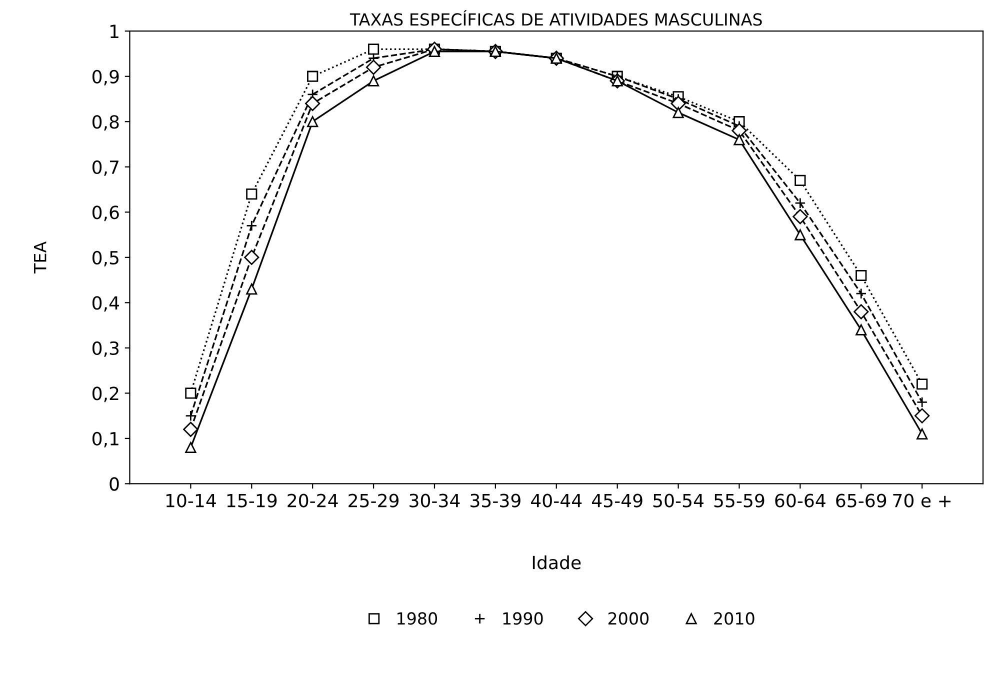 The width and height of the screenshot is (998, 691). What do you see at coordinates (105, 78) in the screenshot?
I see `y-tick-label: 0,9` at bounding box center [105, 78].